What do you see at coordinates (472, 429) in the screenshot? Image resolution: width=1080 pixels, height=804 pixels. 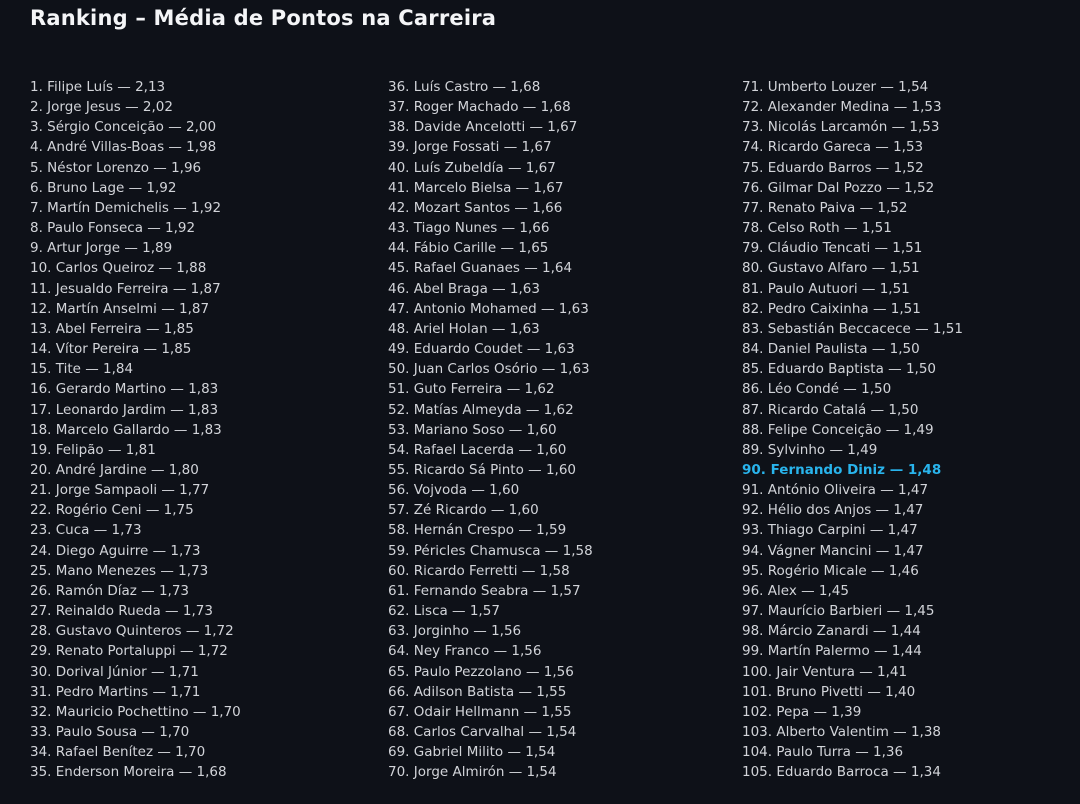 I see `ranking-item: 53. Mariano Soso — 1,60` at bounding box center [472, 429].